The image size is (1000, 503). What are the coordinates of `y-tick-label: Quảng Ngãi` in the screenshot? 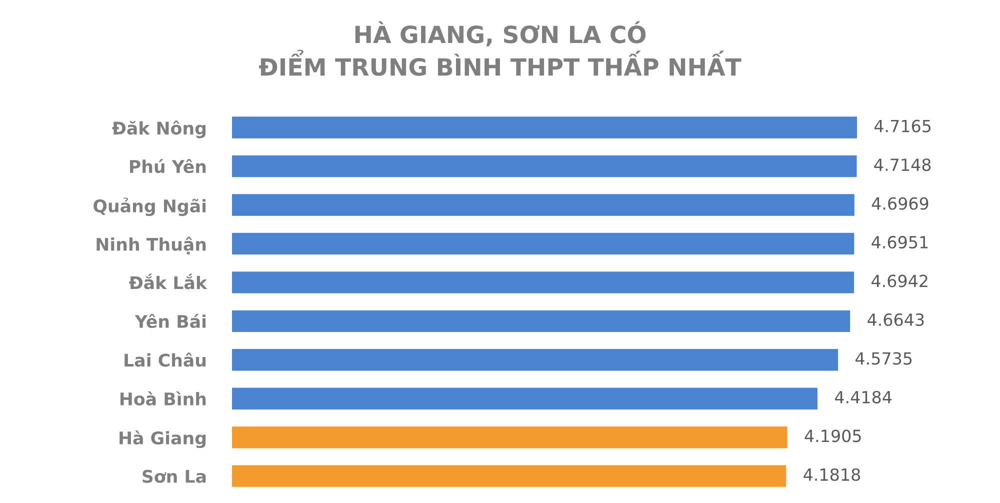 It's located at (150, 207).